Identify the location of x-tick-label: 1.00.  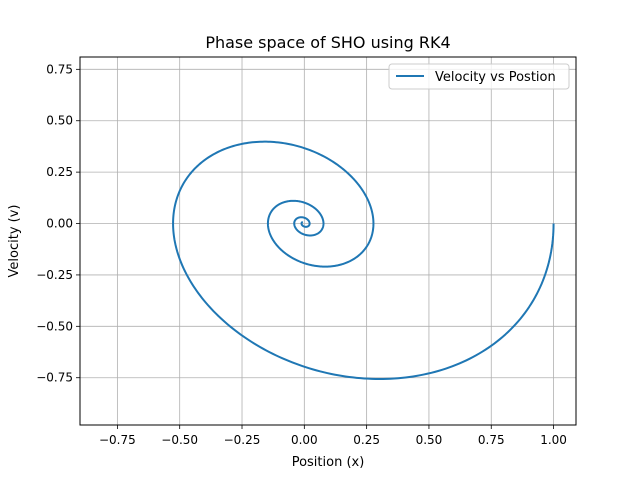
(553, 440).